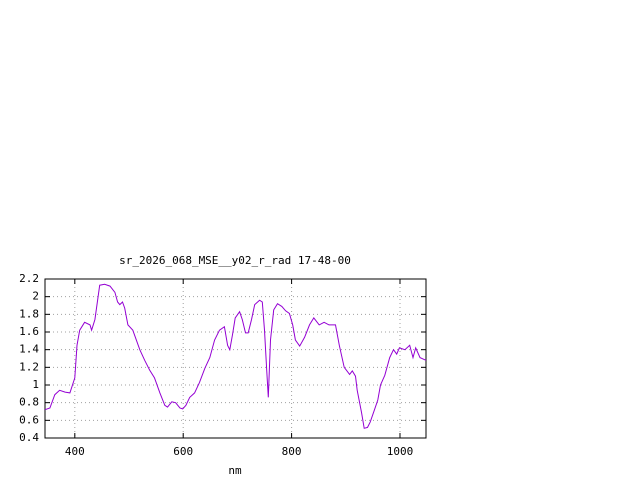 The height and width of the screenshot is (480, 640). I want to click on y-tick-label: 1, so click(35, 384).